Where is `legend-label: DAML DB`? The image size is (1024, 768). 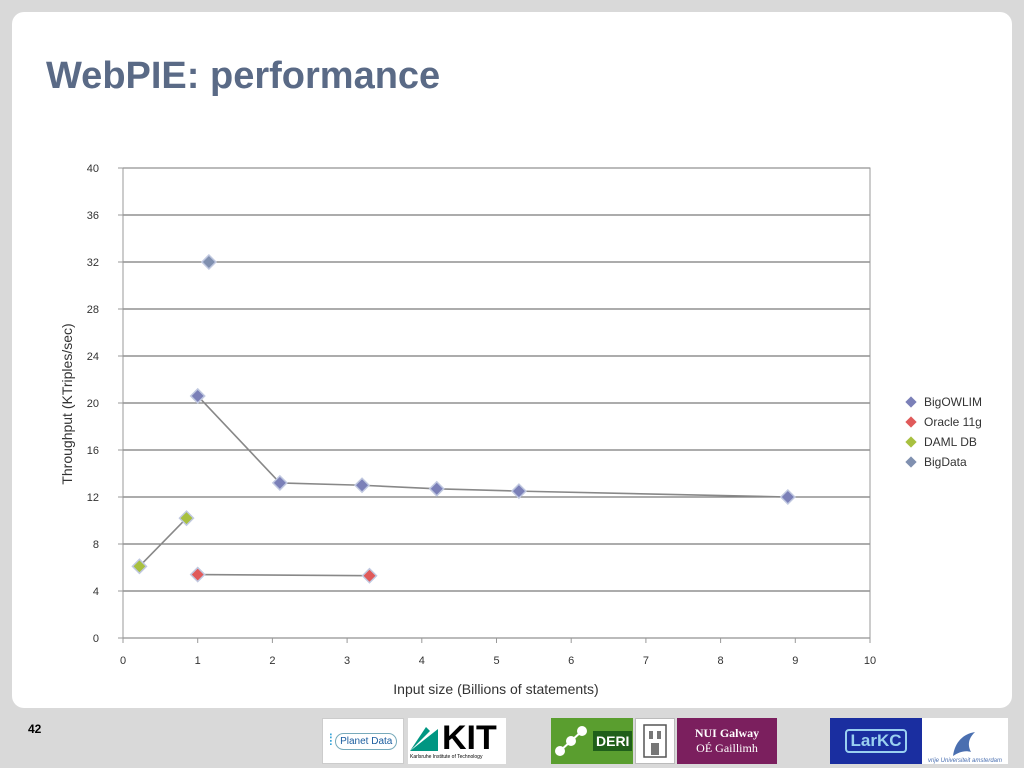 legend-label: DAML DB is located at coordinates (950, 442).